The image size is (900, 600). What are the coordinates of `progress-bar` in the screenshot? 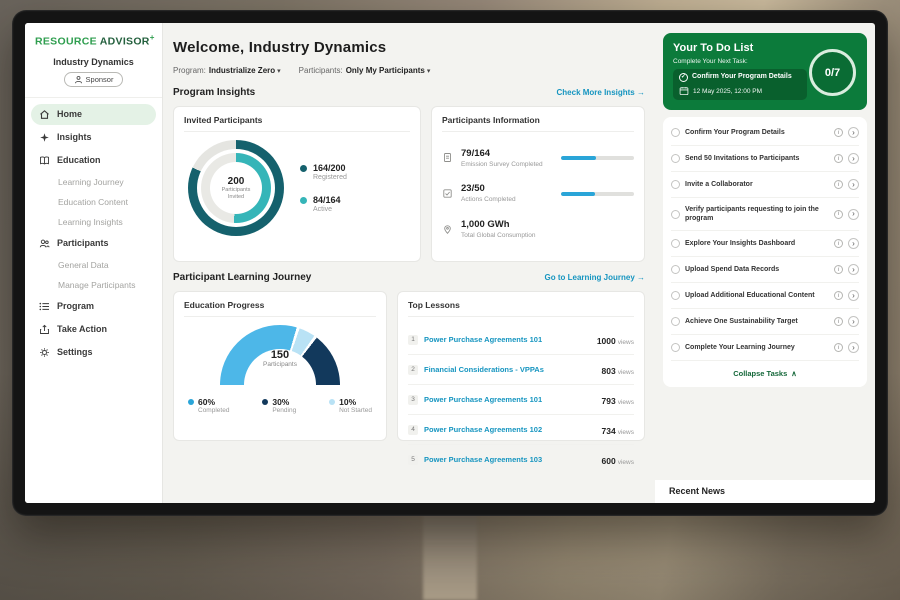 It's located at (597, 157).